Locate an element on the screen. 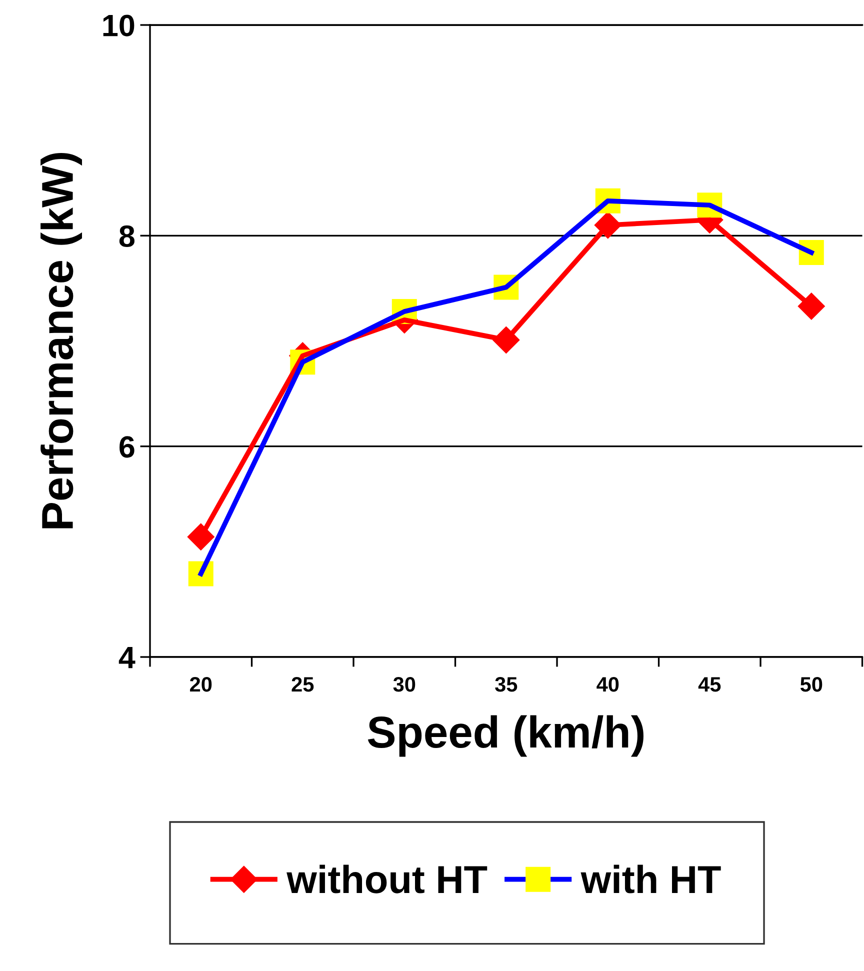 Image resolution: width=864 pixels, height=971 pixels. y-tick-label: 6 is located at coordinates (127, 447).